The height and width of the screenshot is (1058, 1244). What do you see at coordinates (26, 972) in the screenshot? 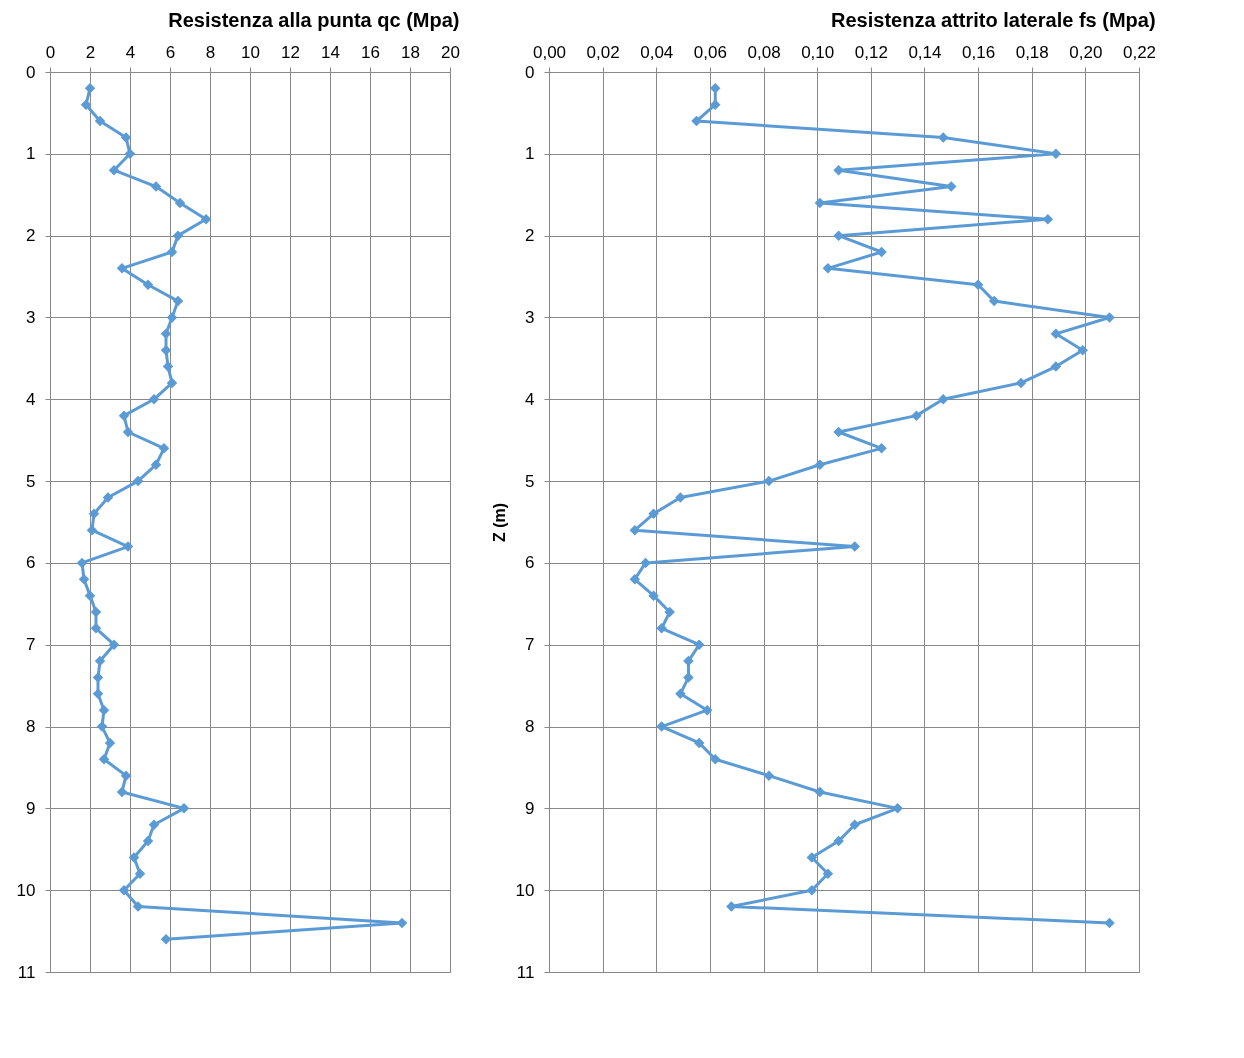
I see `y-tick-label: 11` at bounding box center [26, 972].